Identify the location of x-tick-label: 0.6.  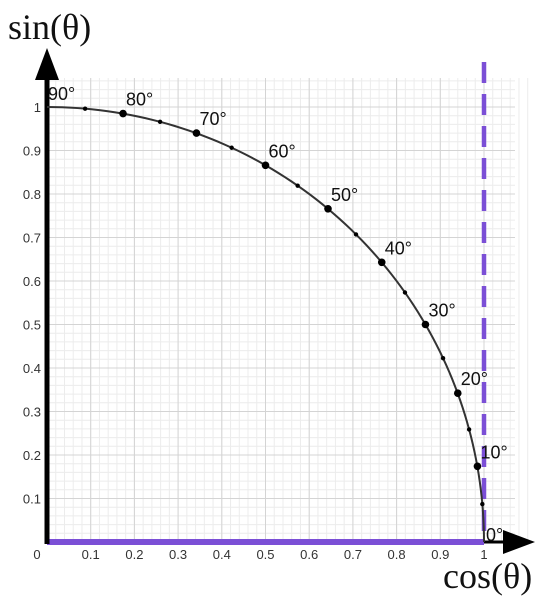
(309, 554).